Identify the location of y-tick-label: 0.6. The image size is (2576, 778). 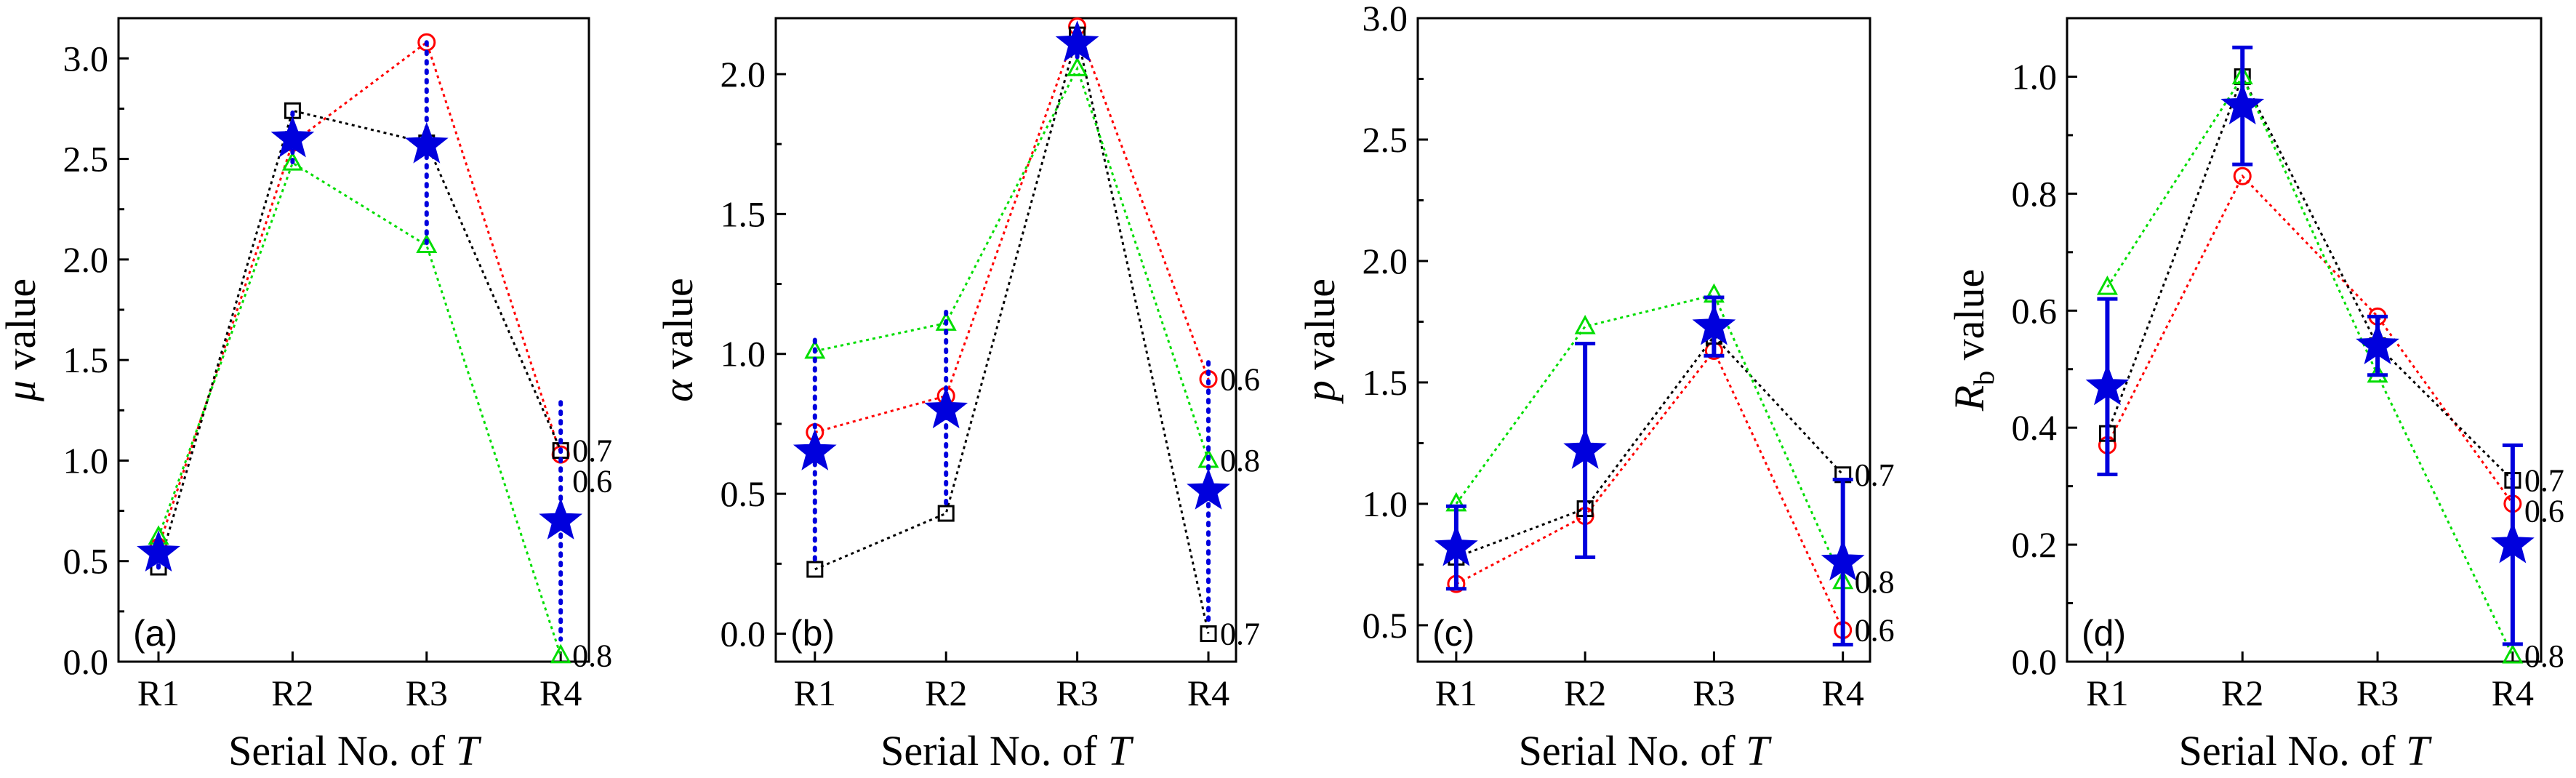
(2035, 310).